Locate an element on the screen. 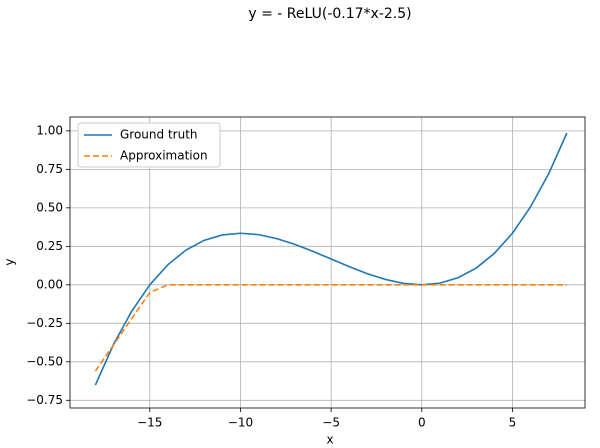 The image size is (600, 448). y-axis-label: y is located at coordinates (10, 261).